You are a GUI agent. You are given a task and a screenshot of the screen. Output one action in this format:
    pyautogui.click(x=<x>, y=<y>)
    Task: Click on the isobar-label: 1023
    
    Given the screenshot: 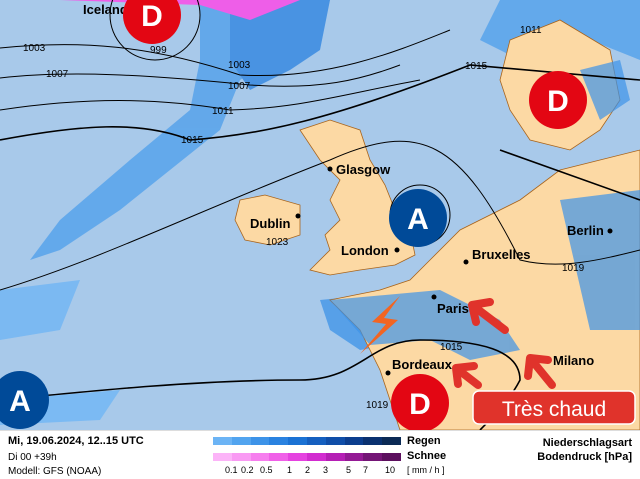 What is the action you would take?
    pyautogui.click(x=277, y=242)
    